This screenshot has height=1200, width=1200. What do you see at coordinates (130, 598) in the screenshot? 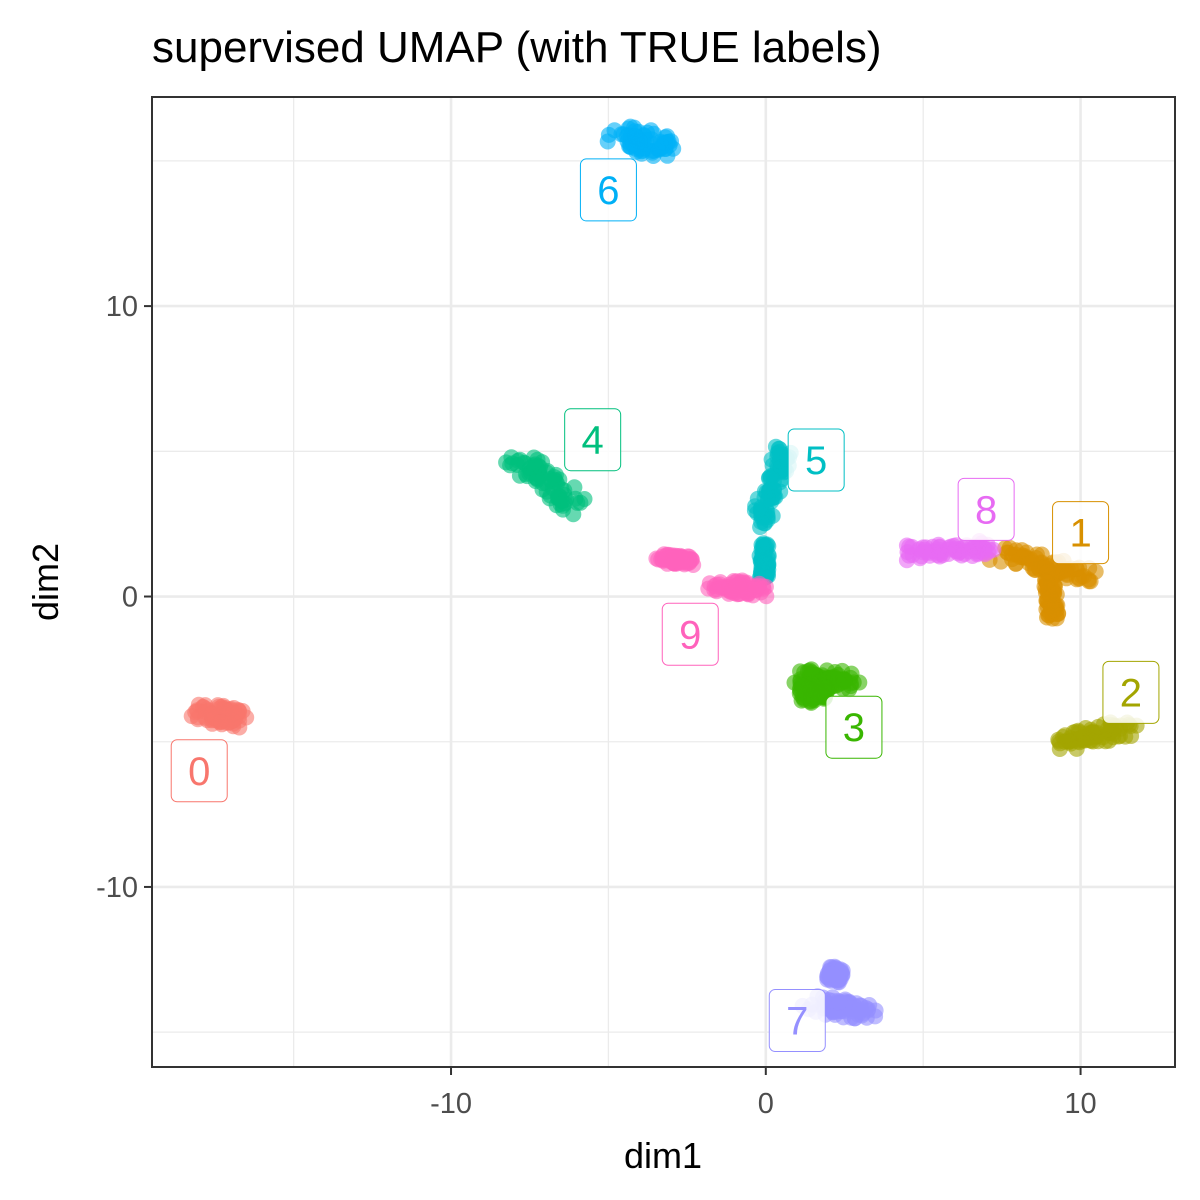
I see `y-tick-label: 0` at bounding box center [130, 598].